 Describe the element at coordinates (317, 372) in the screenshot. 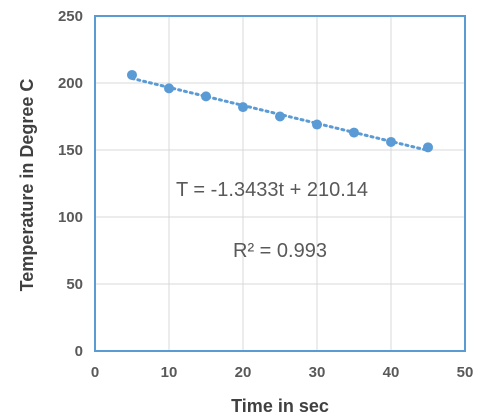

I see `x-tick-label-3: 30` at that location.